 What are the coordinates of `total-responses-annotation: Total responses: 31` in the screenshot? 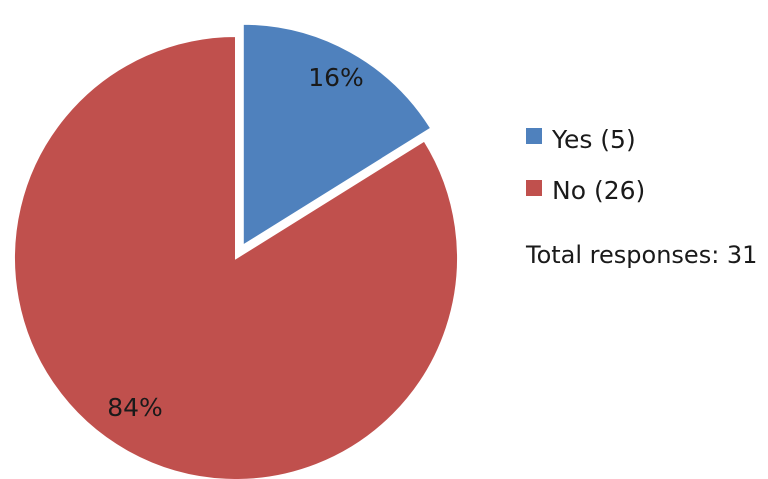 It's located at (641, 255).